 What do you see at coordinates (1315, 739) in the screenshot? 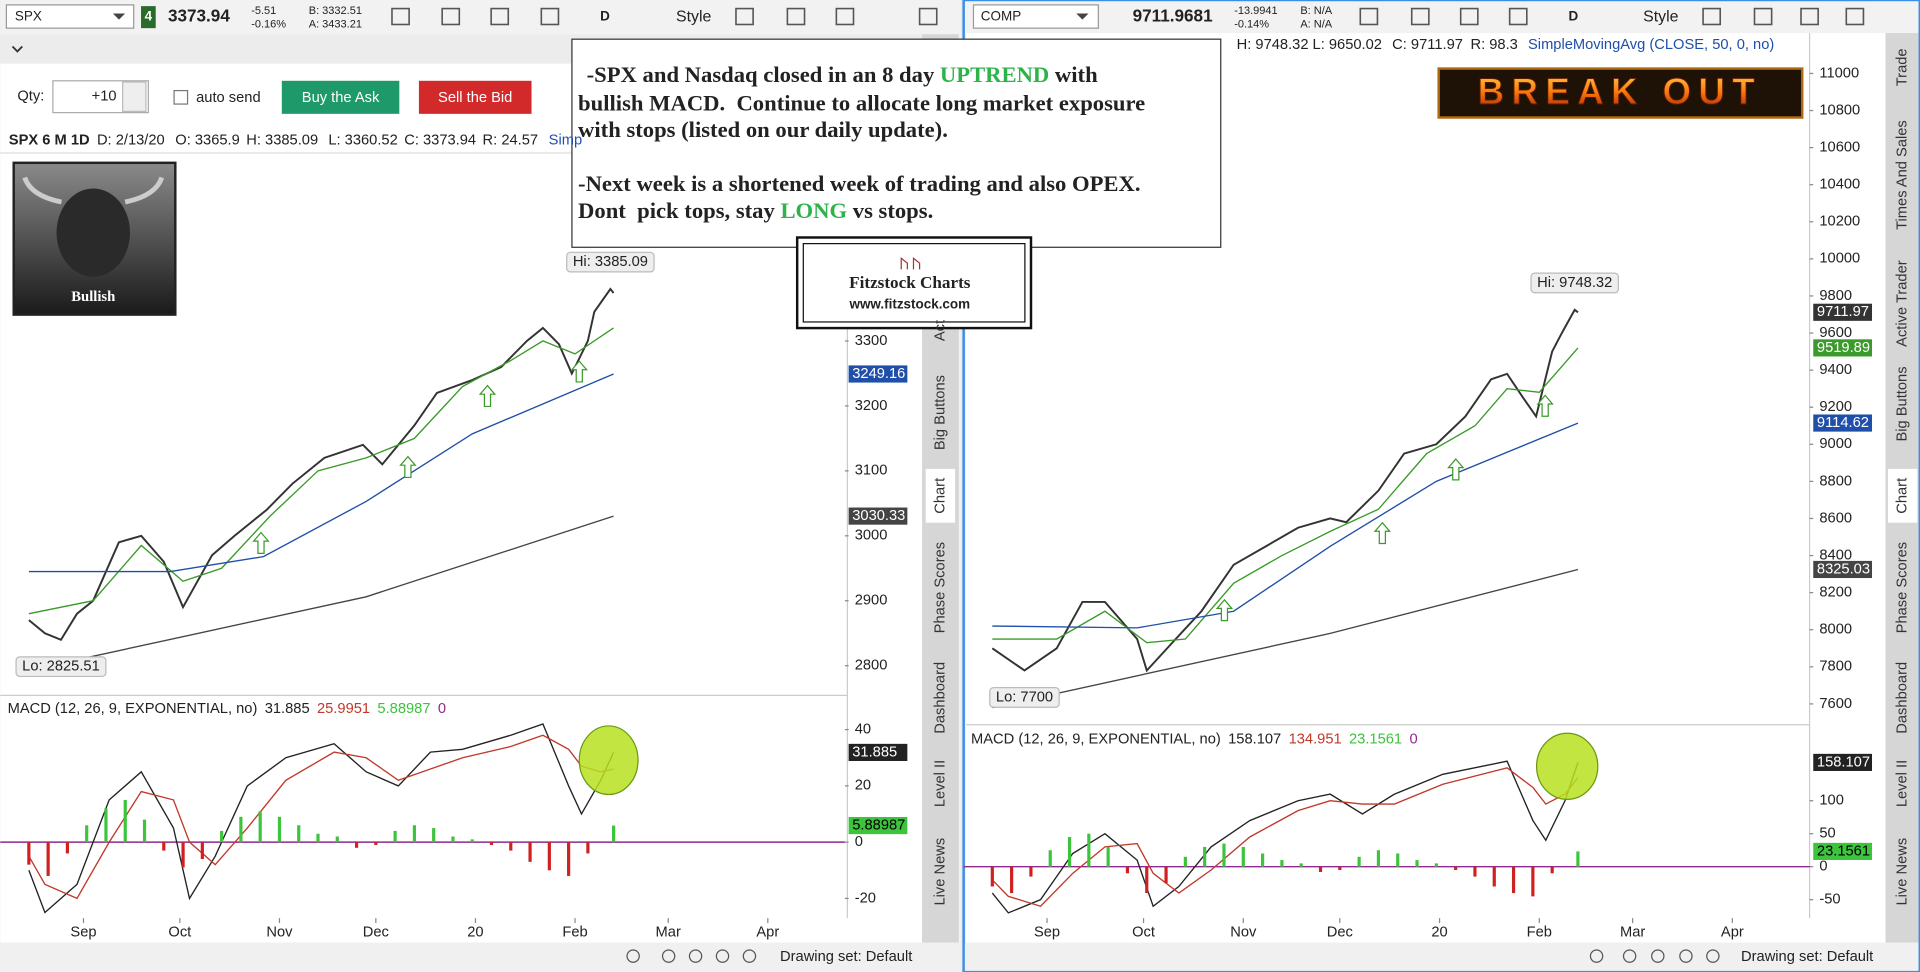
I see `study-value: 134.951` at bounding box center [1315, 739].